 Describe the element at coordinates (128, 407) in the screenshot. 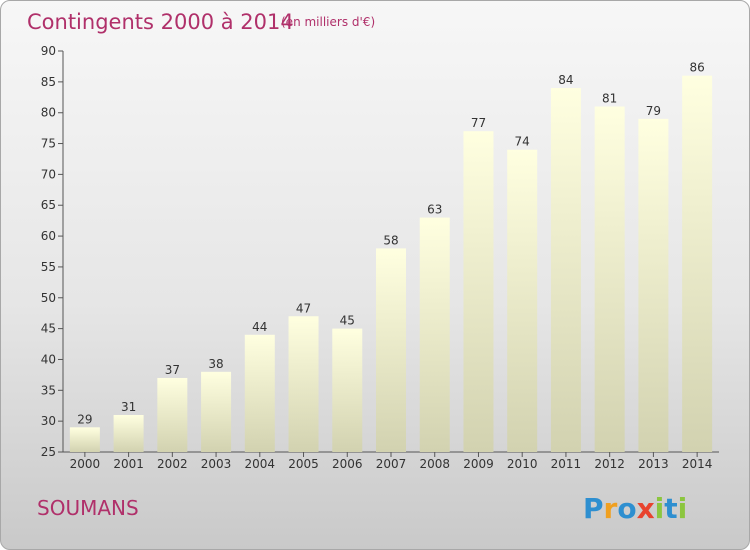

I see `bar-value-label: 31` at that location.